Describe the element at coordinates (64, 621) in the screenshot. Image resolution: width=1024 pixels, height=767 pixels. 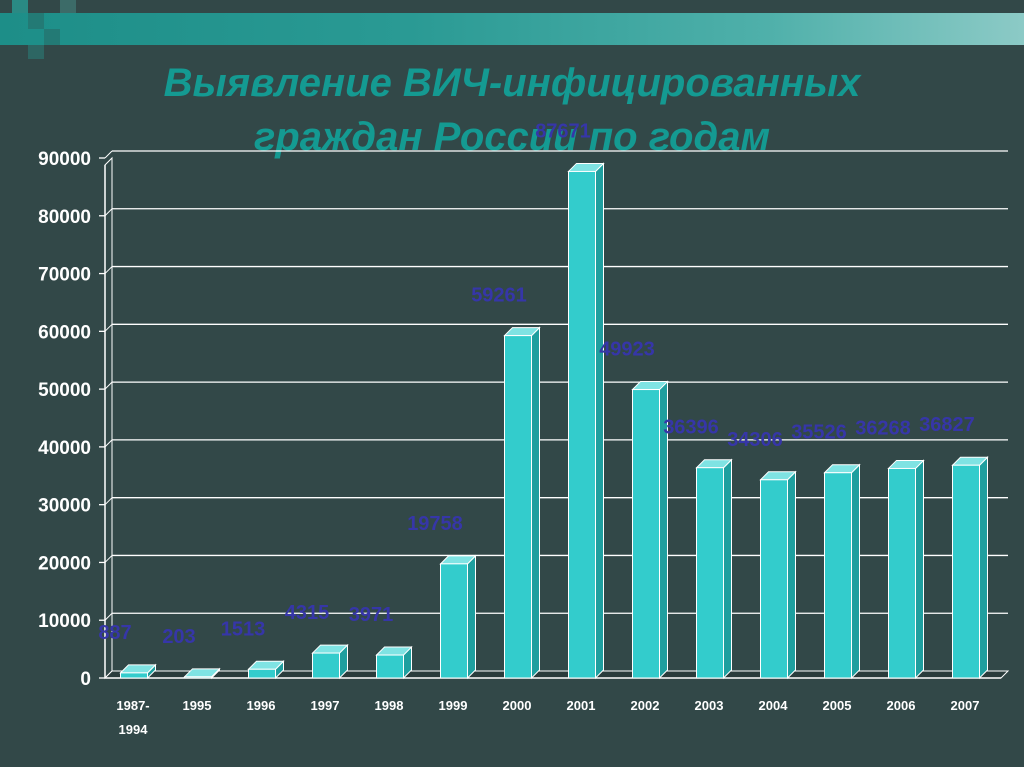
I see `y-tick-label: 10000` at that location.